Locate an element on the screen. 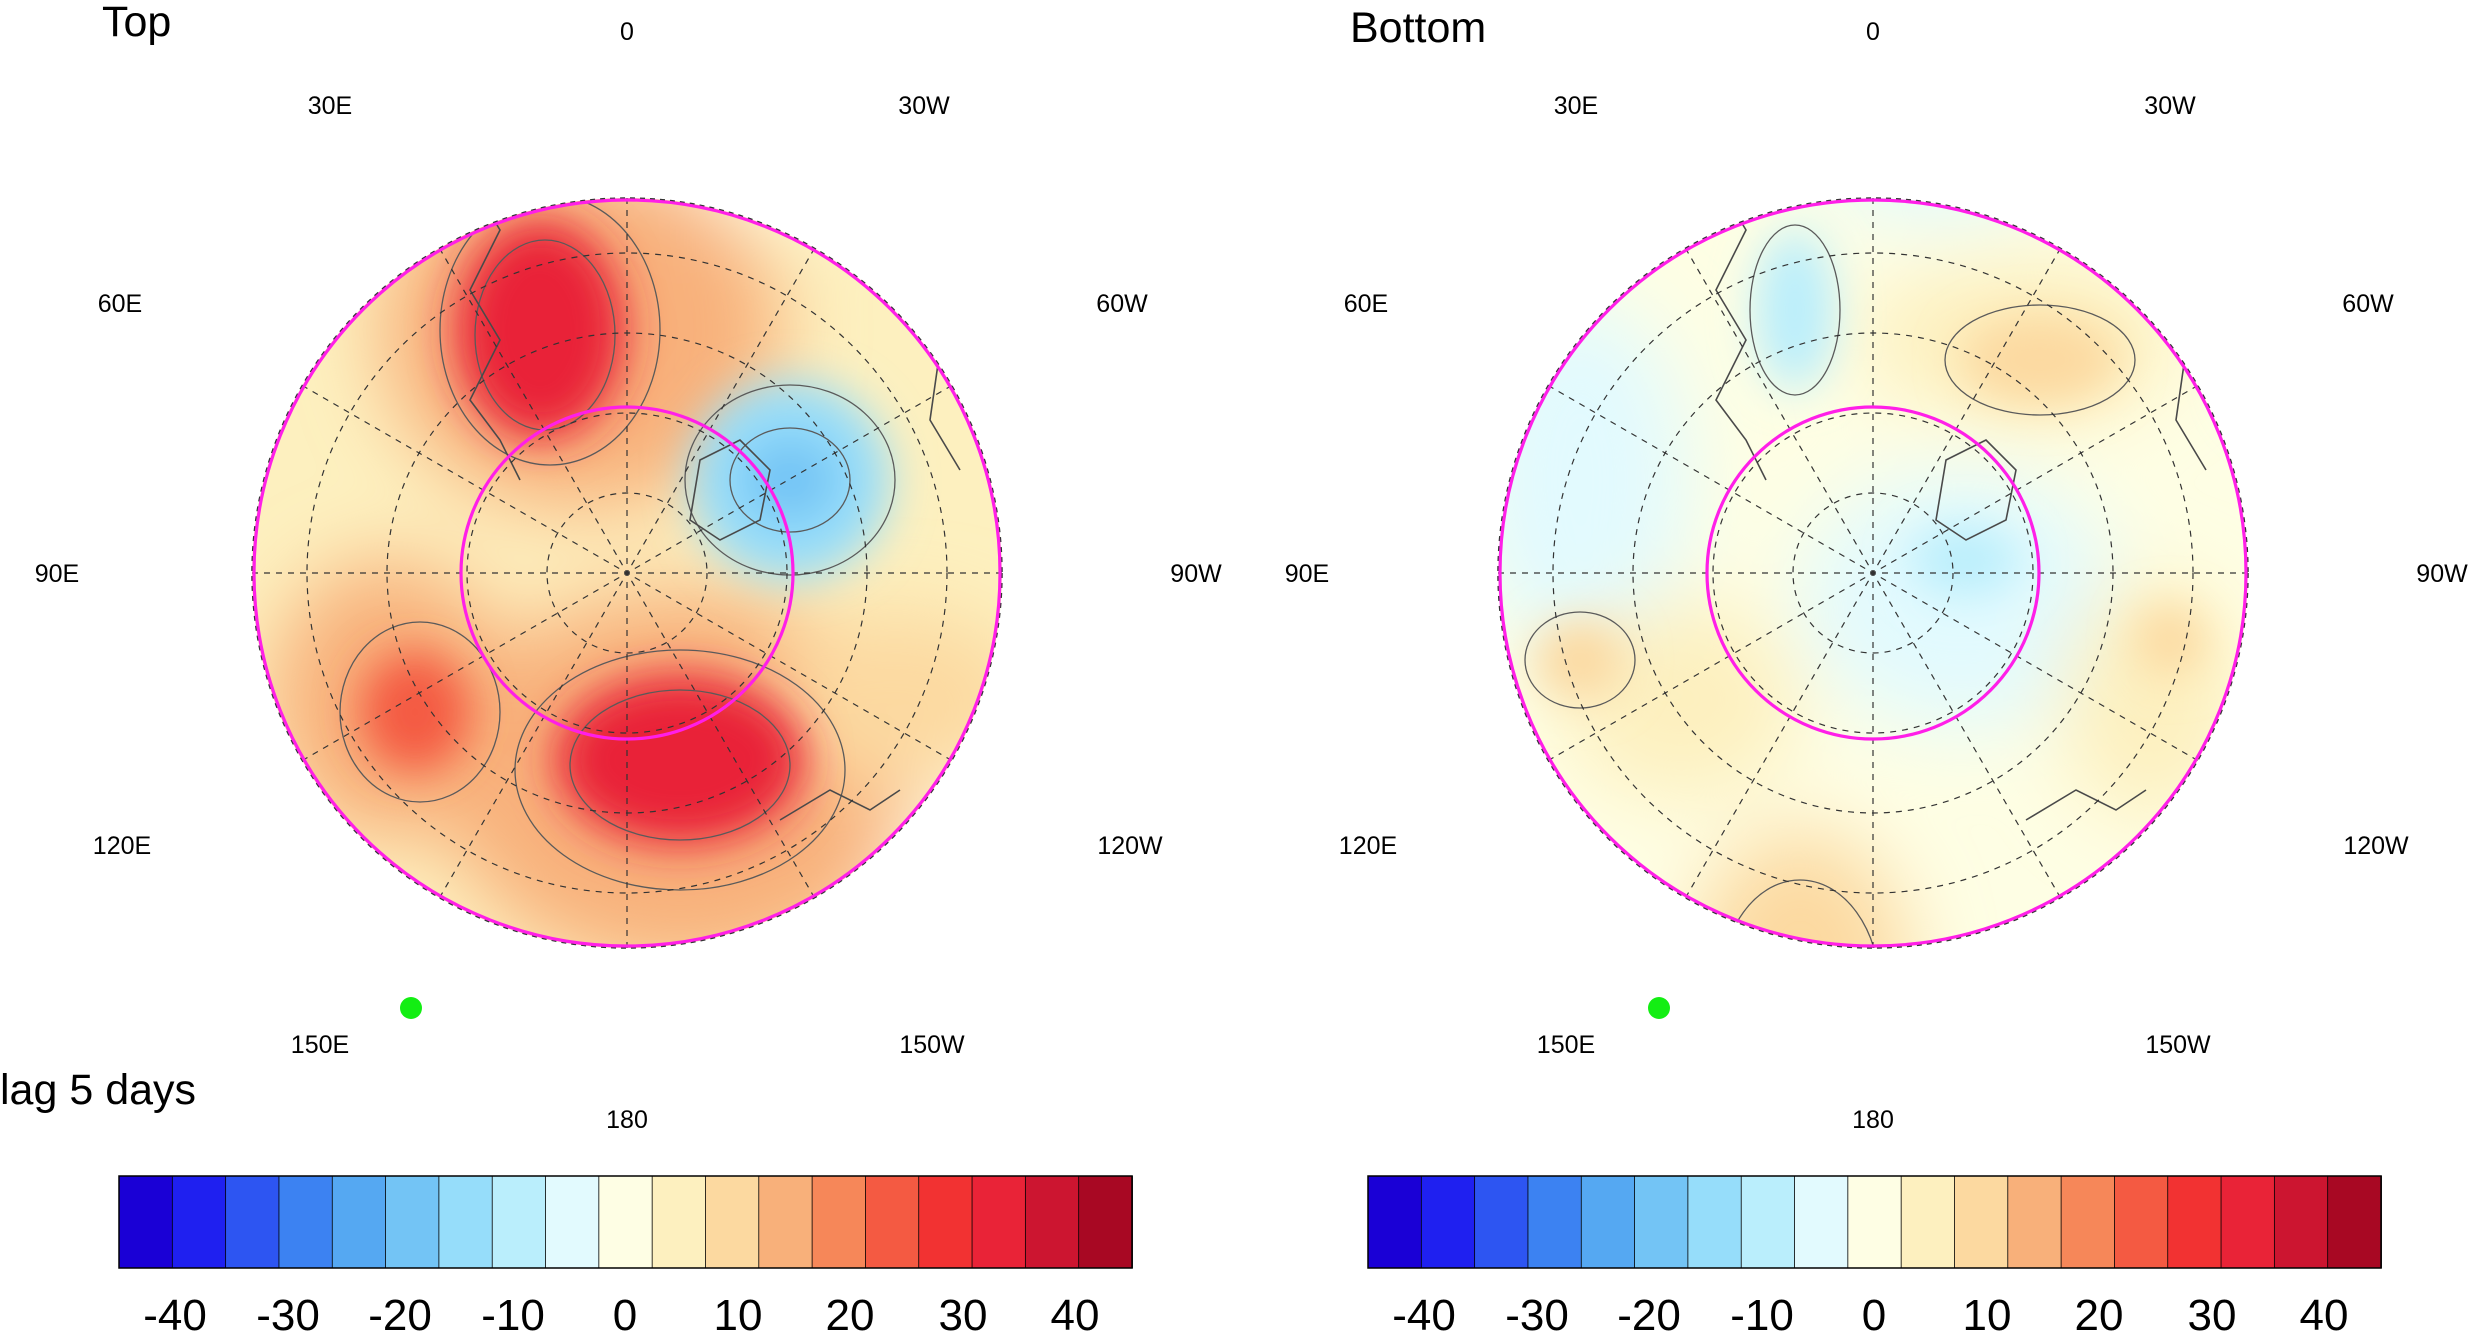  lon-label: 30E is located at coordinates (330, 106).